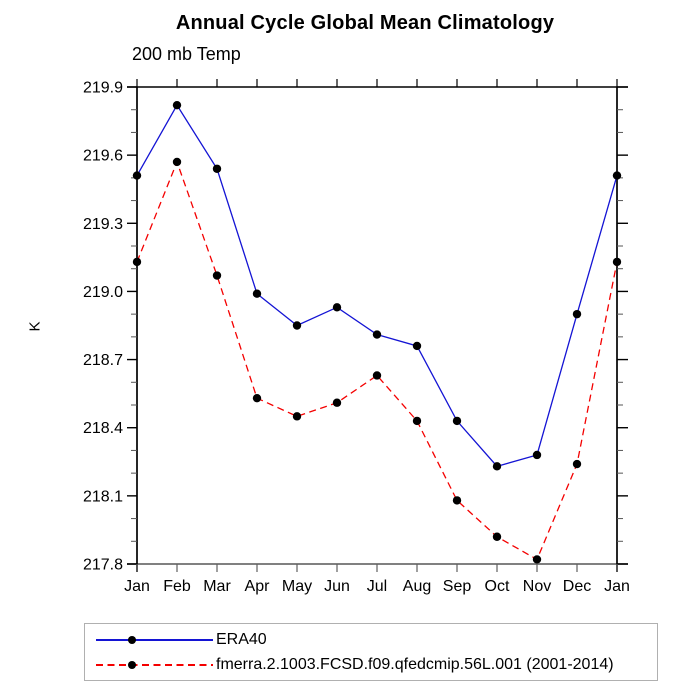  I want to click on x-tick-label: Aug, so click(417, 586).